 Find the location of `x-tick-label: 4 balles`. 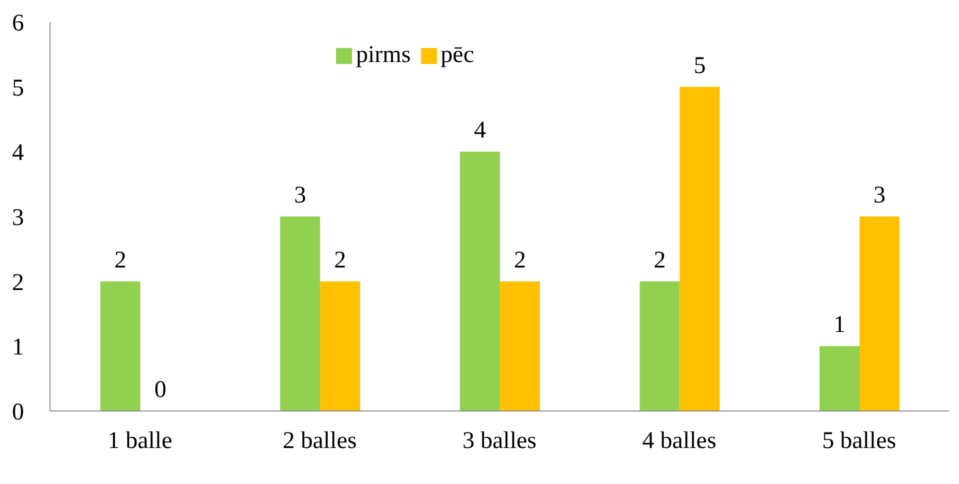

x-tick-label: 4 balles is located at coordinates (679, 441).